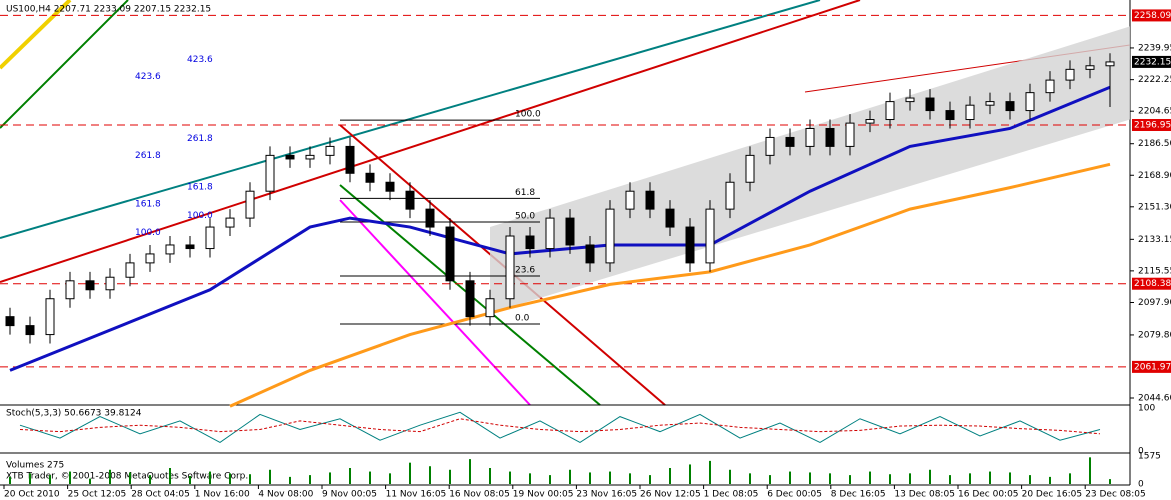 The image size is (1171, 500). Describe the element at coordinates (160, 495) in the screenshot. I see `x-tick-label: 28 Oct 04:05` at that location.